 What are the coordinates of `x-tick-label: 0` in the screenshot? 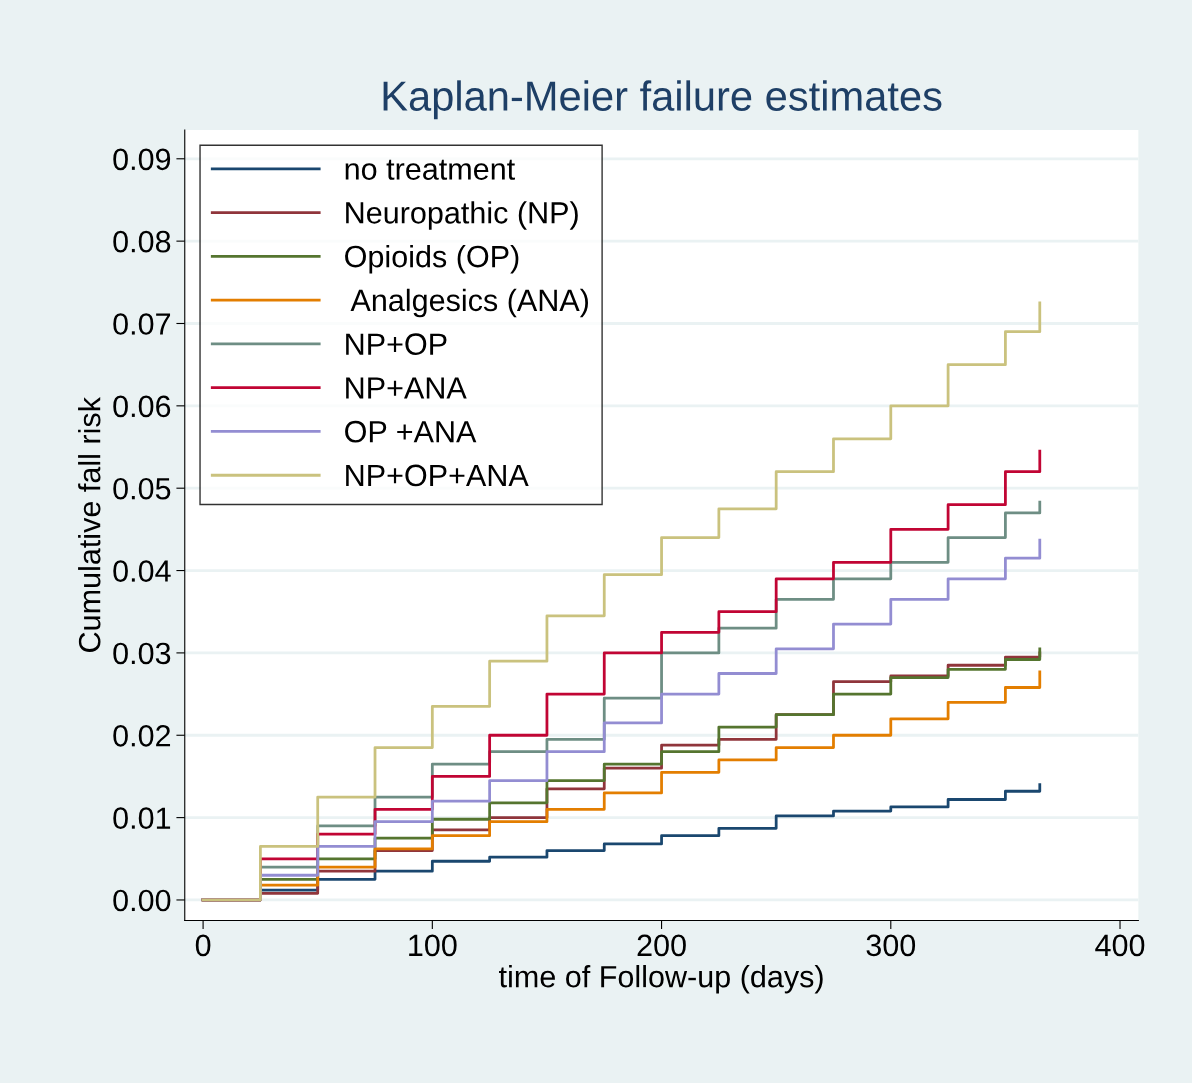 It's located at (203, 945).